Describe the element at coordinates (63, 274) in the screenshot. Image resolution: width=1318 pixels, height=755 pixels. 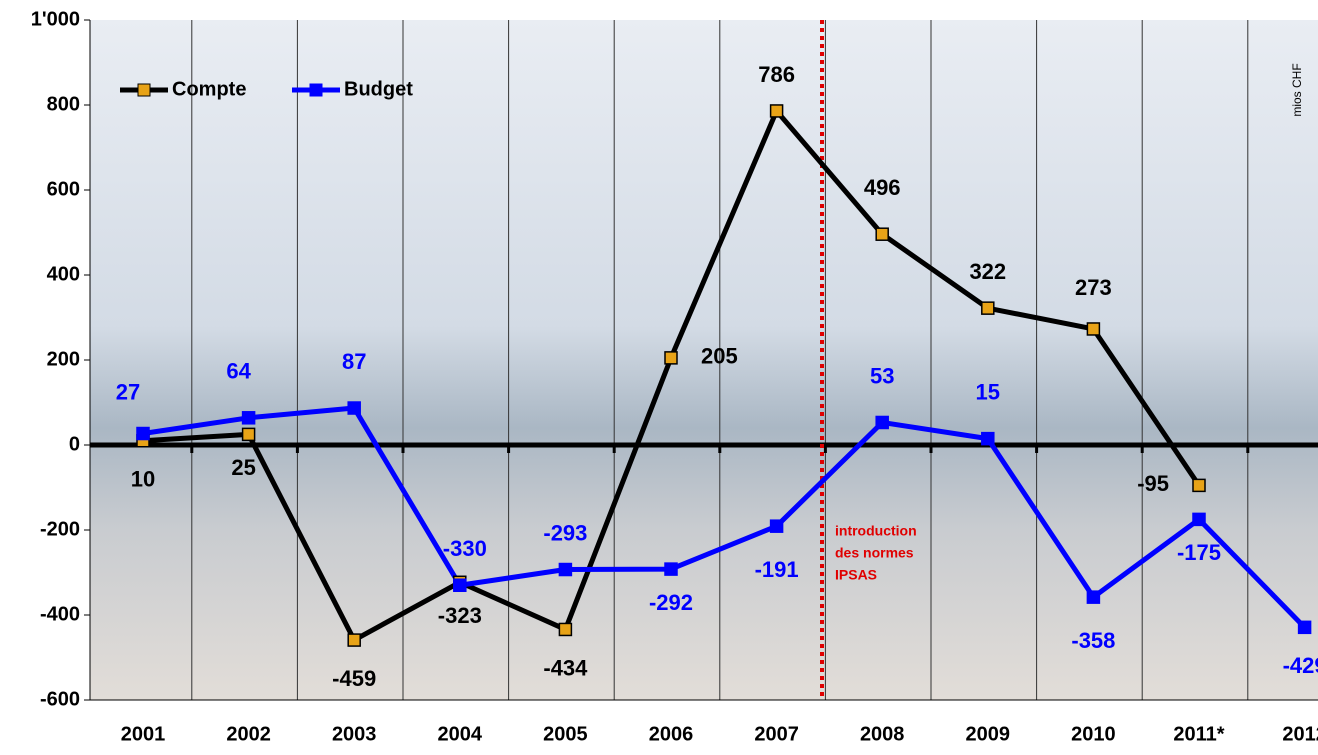
I see `y-tick-label: 400` at that location.